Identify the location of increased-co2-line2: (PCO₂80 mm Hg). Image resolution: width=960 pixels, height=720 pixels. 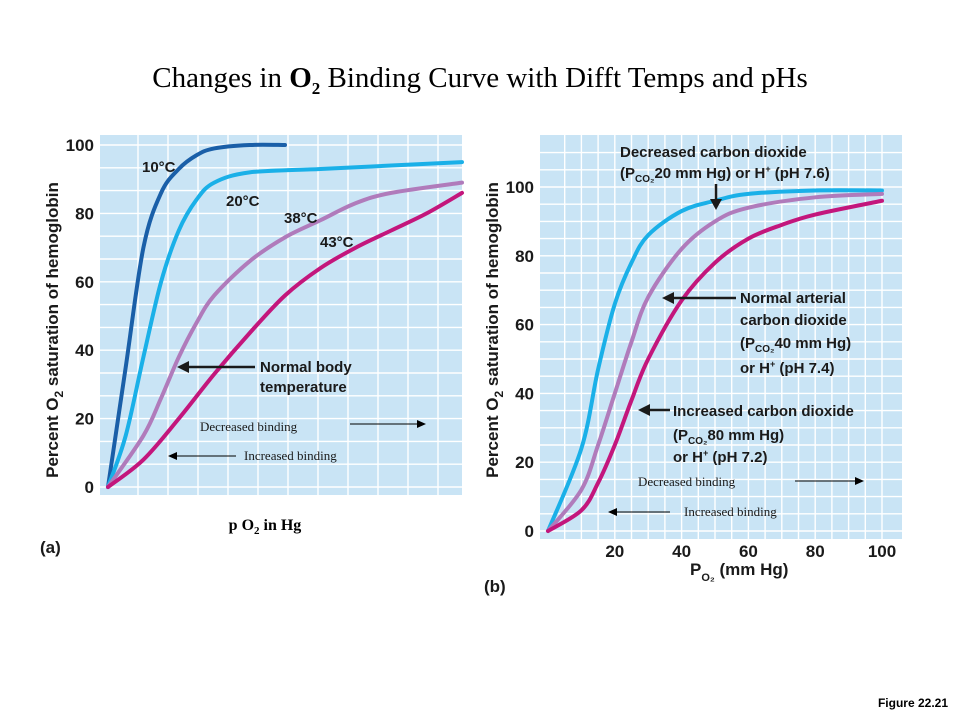
(728, 437).